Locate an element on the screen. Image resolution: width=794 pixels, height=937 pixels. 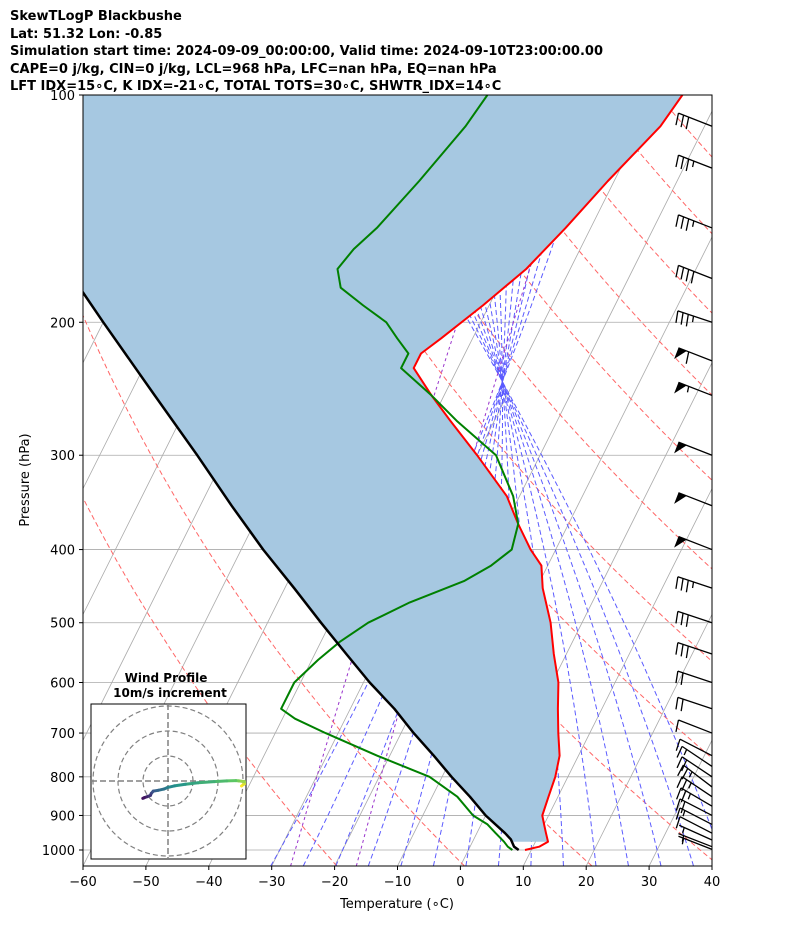
x-tick-label: 0 is located at coordinates (460, 882).